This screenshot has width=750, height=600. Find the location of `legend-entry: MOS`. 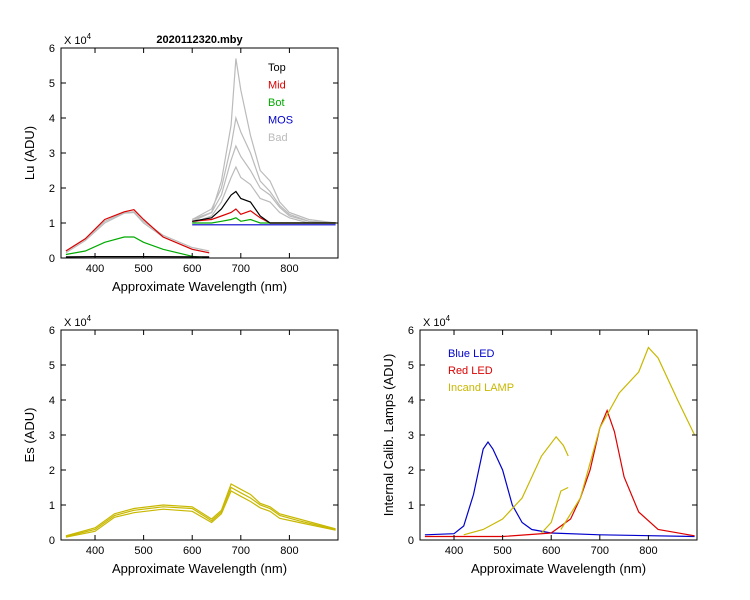

legend-entry: MOS is located at coordinates (280, 121).